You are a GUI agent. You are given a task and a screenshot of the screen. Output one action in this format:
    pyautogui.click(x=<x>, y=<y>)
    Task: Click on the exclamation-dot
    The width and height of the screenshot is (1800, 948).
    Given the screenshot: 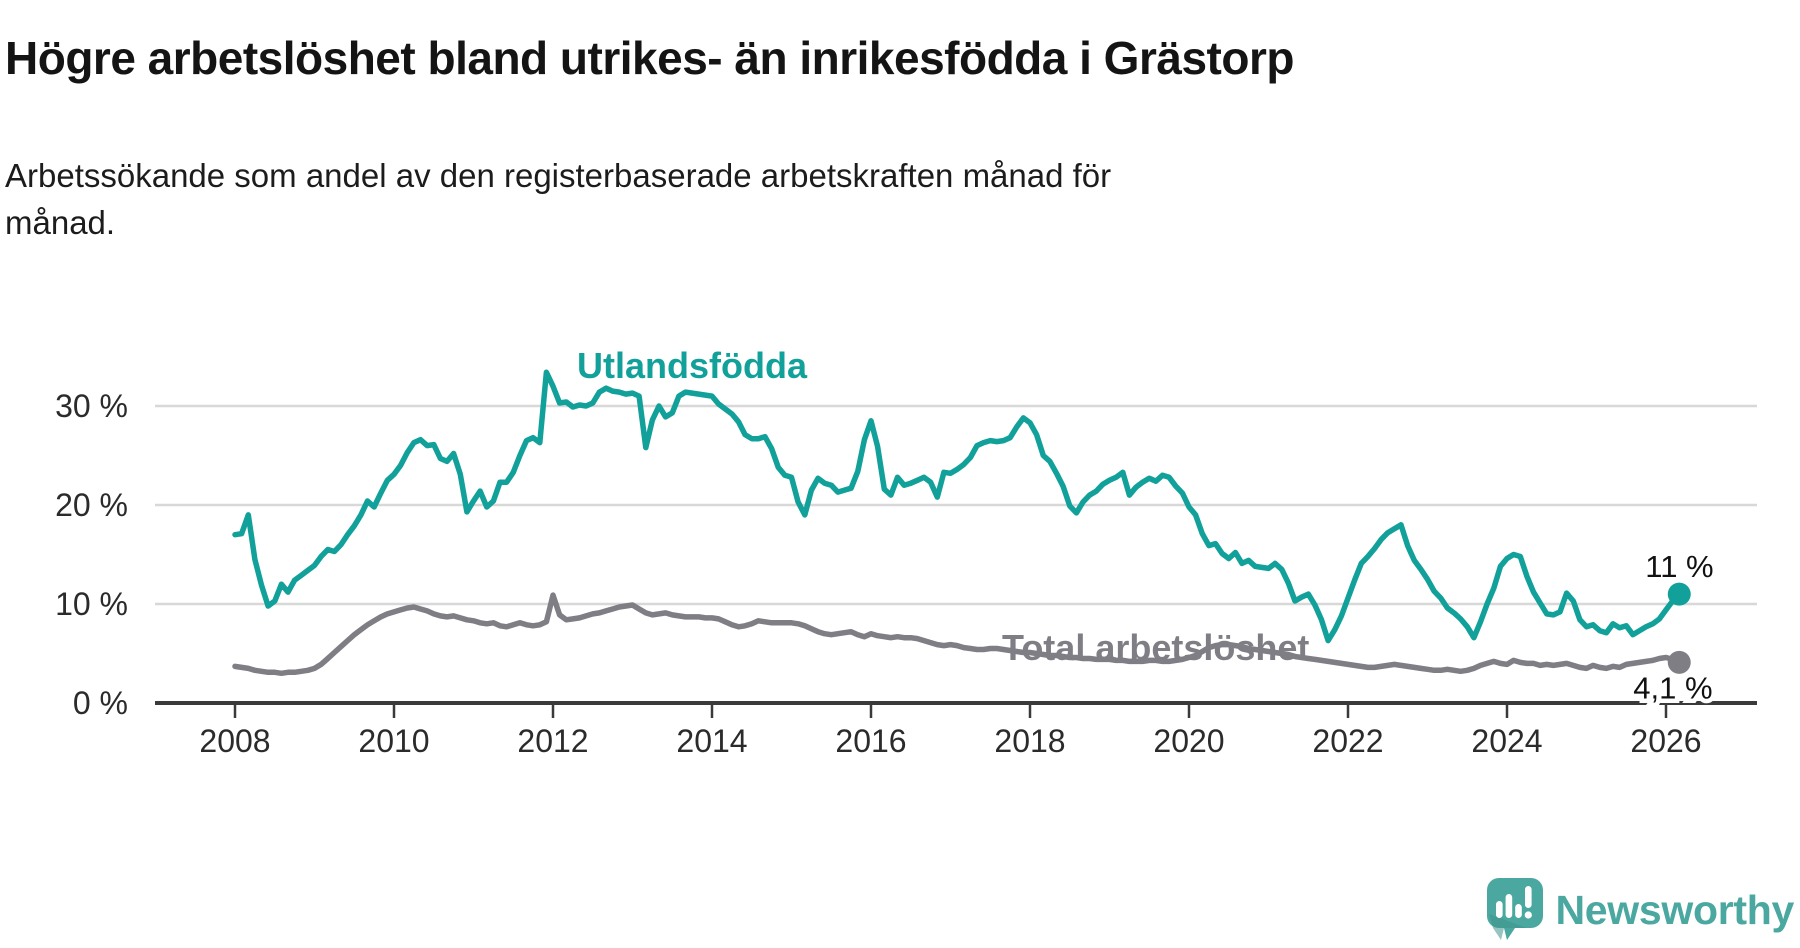 What is the action you would take?
    pyautogui.click(x=1528, y=915)
    